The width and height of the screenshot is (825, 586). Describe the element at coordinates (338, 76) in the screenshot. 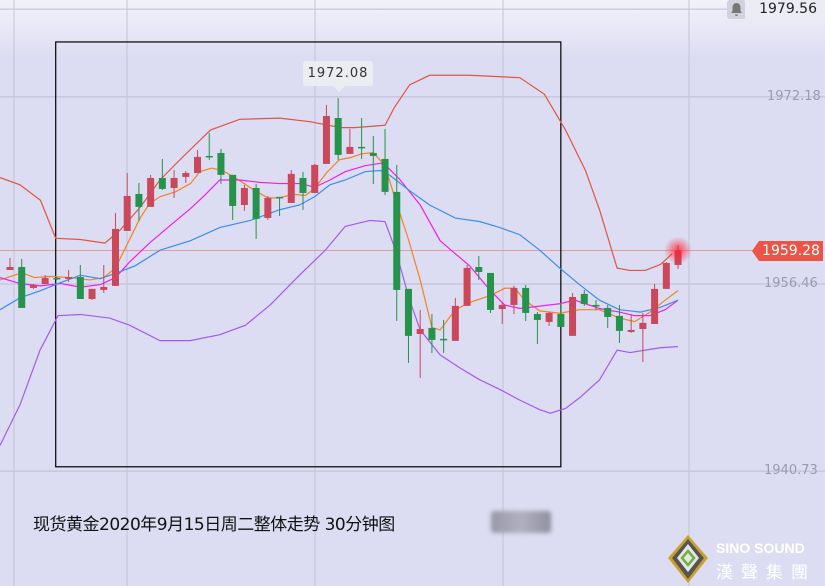

I see `high-price-tooltip: 1972.08` at that location.